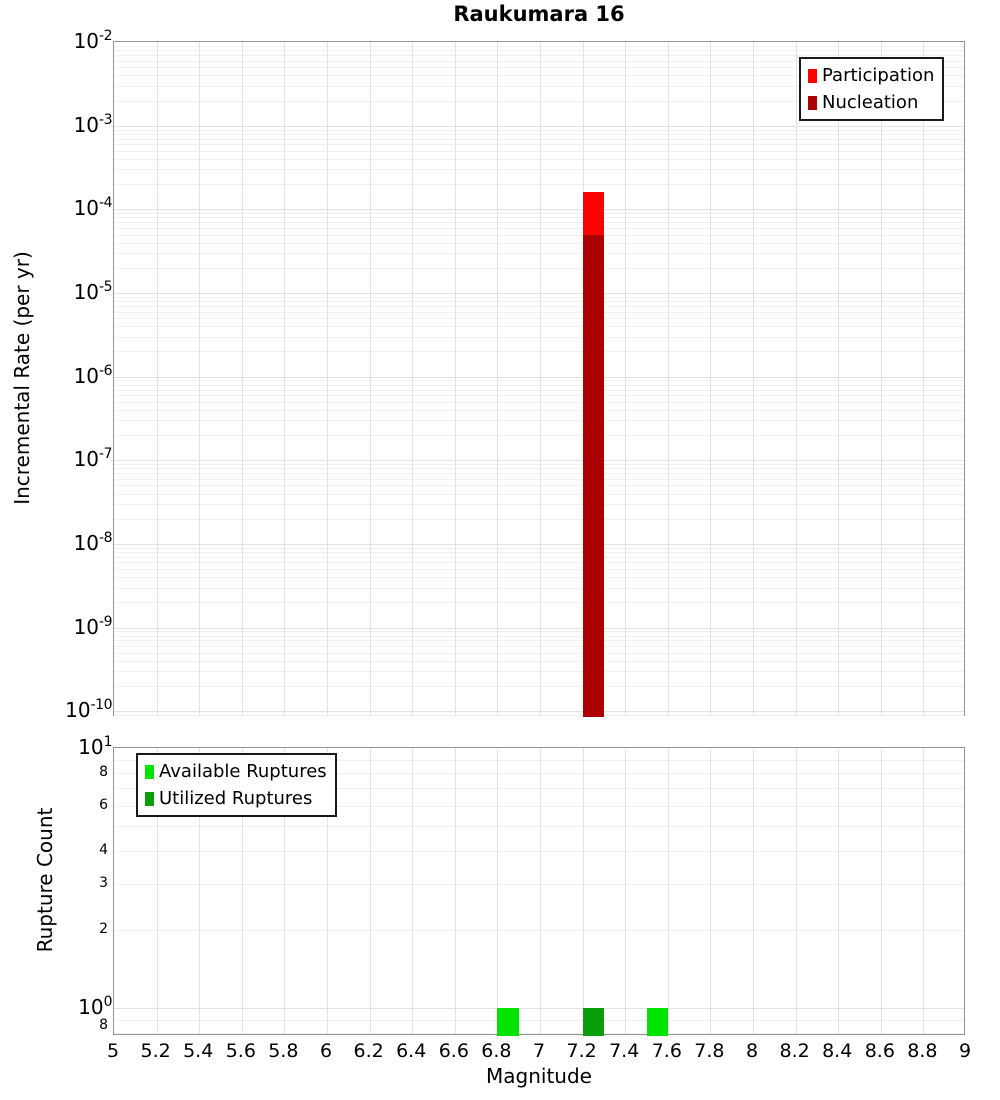  Describe the element at coordinates (103, 1025) in the screenshot. I see `y-minor-tick-label: 8` at that location.